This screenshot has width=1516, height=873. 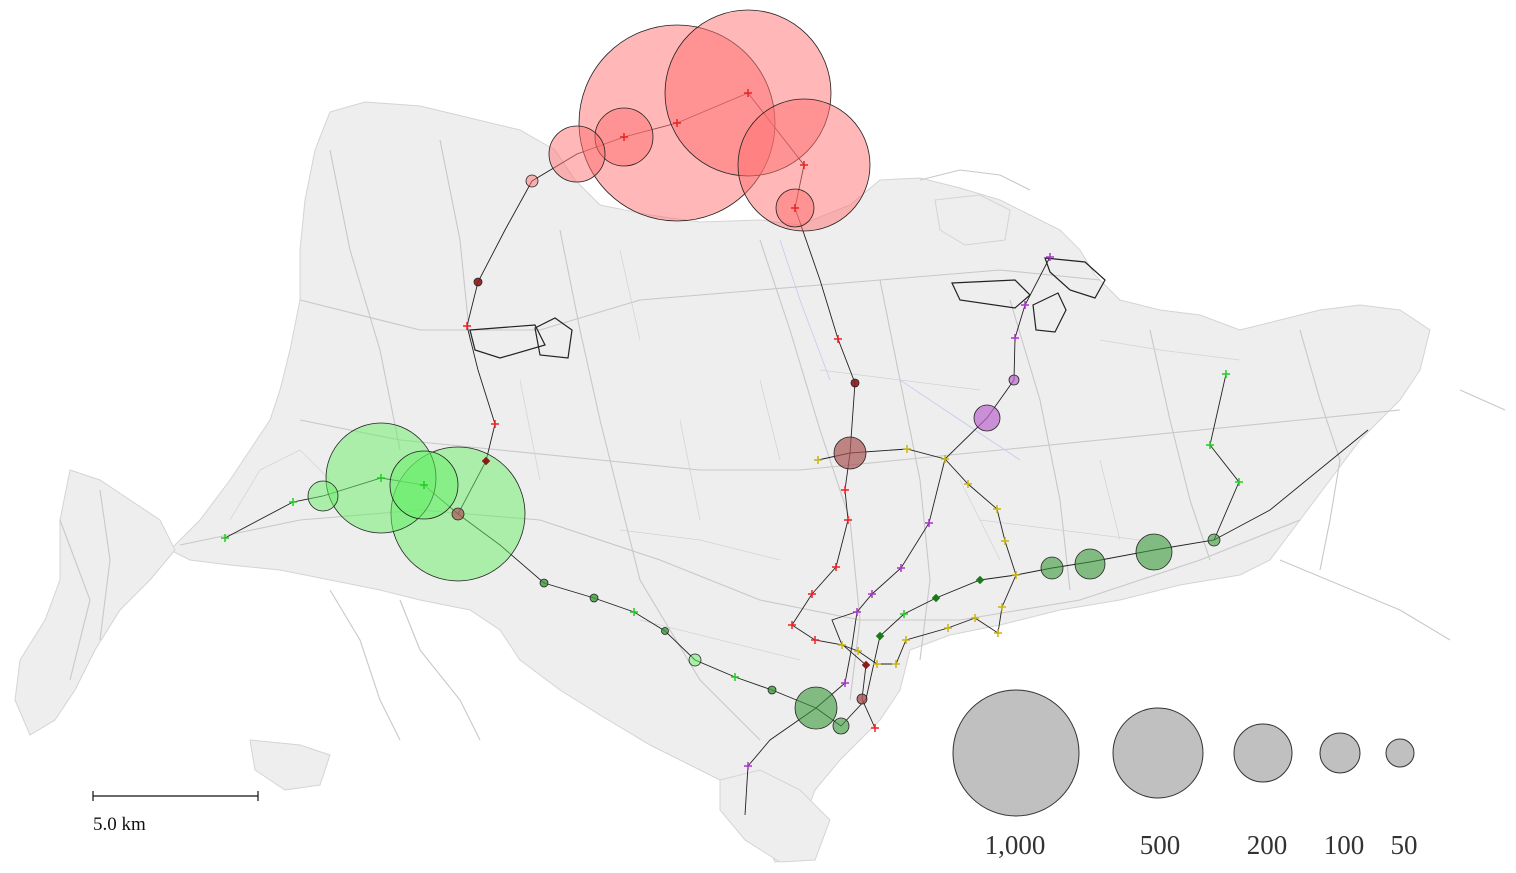 I want to click on legend-label-1000: 1,000, so click(x=1015, y=845).